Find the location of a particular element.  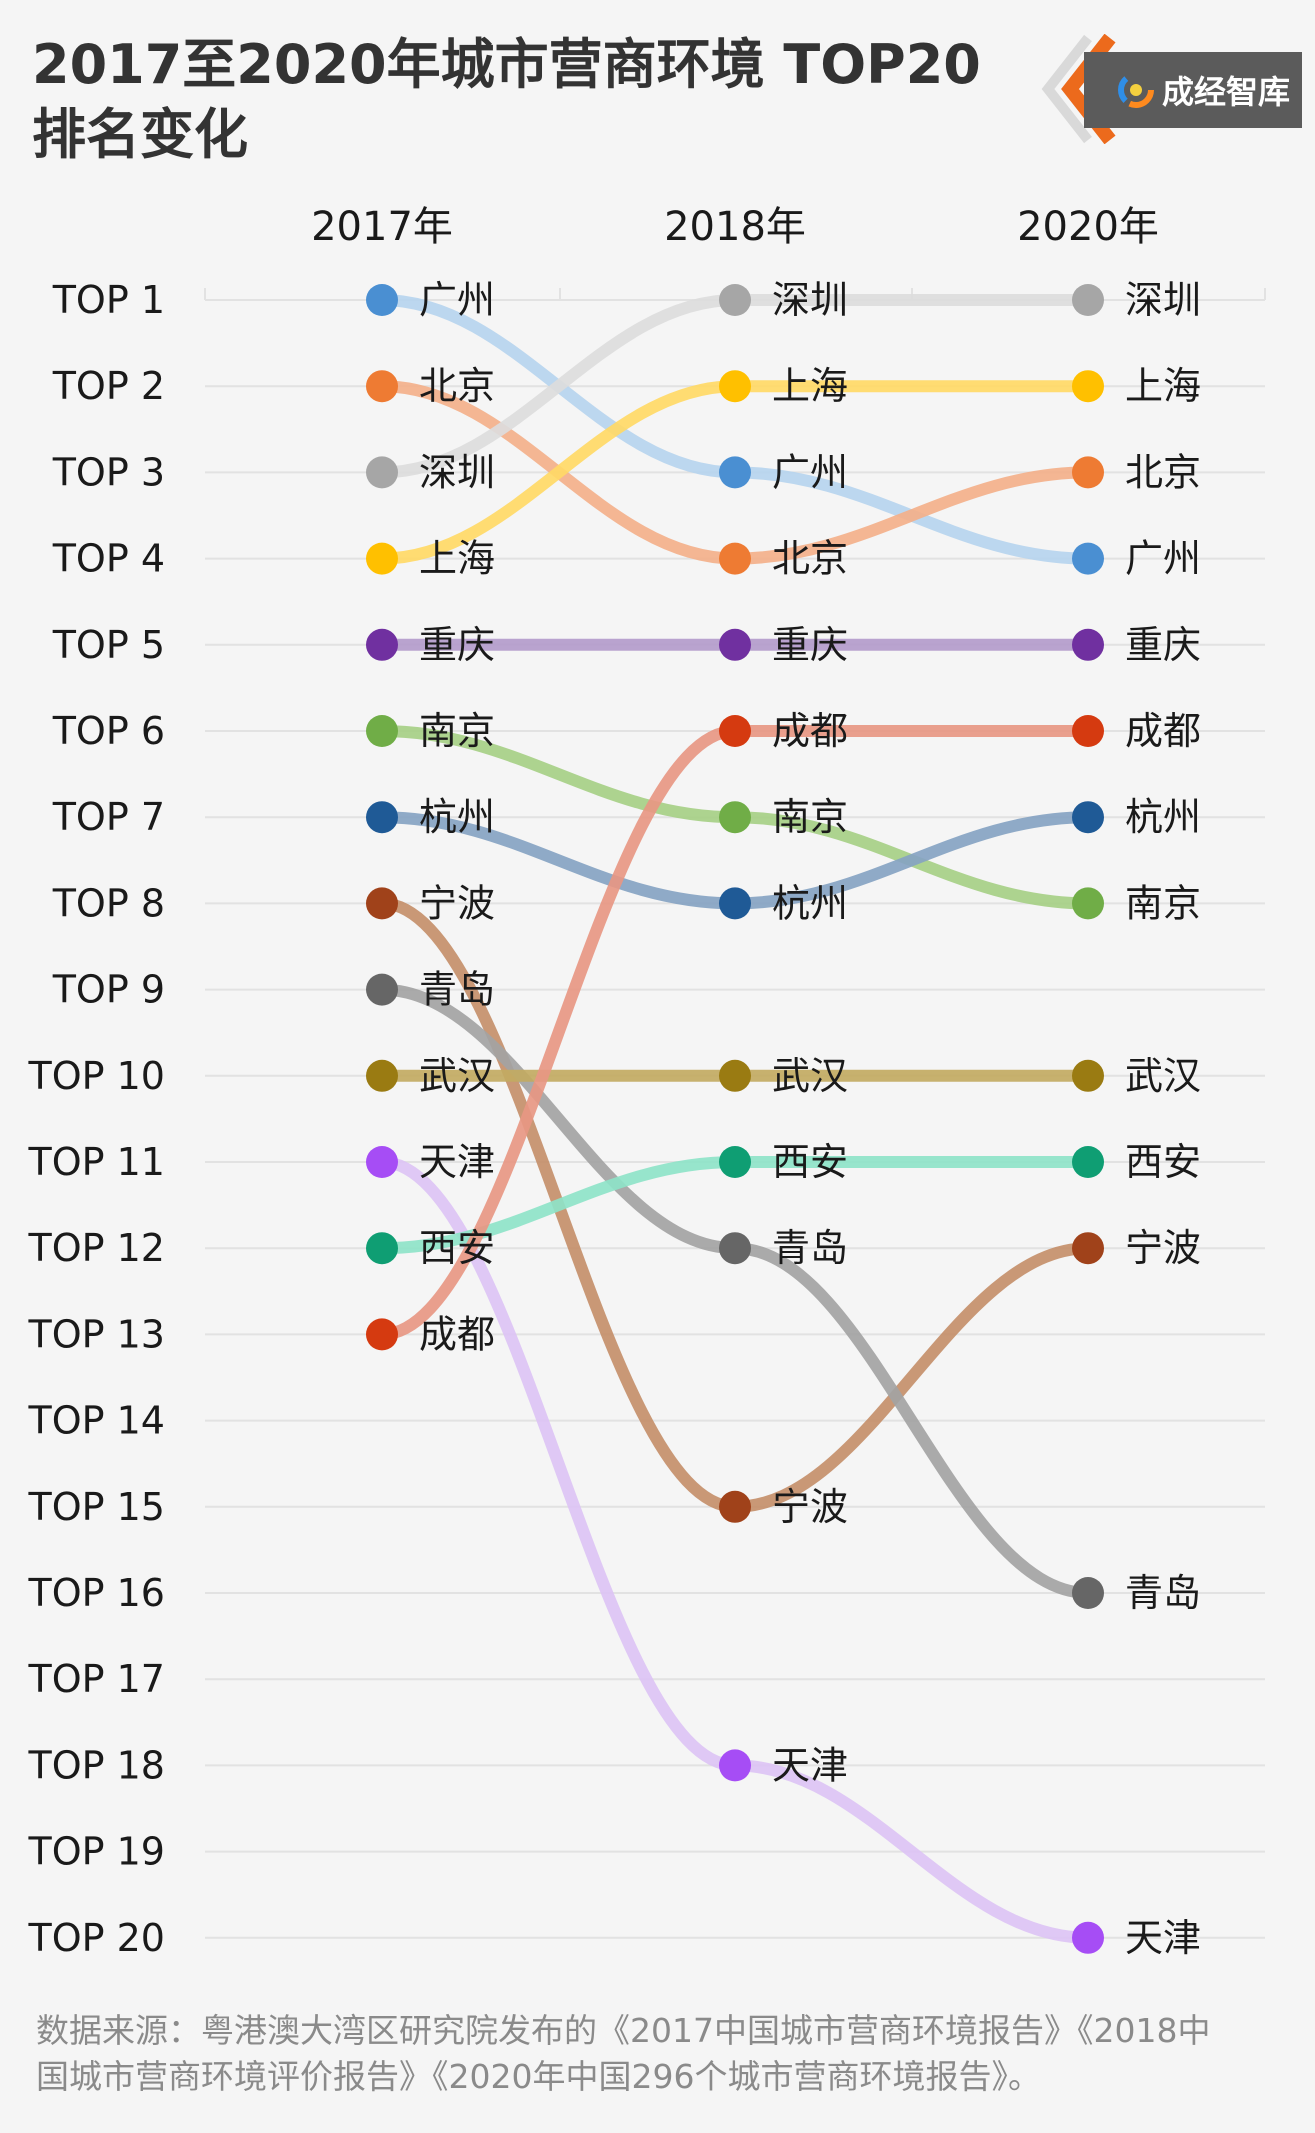

x-tick-label: 2020年 is located at coordinates (1088, 227).